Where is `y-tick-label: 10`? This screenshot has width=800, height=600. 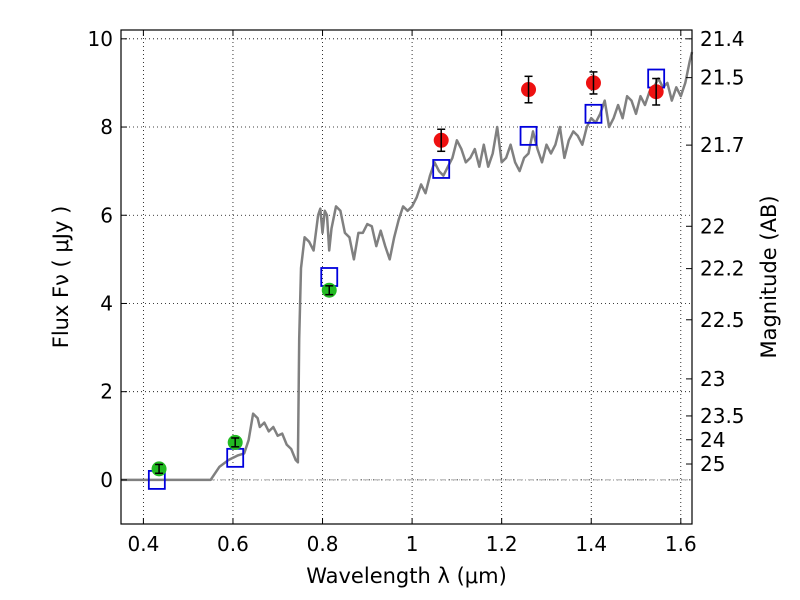 y-tick-label: 10 is located at coordinates (100, 39).